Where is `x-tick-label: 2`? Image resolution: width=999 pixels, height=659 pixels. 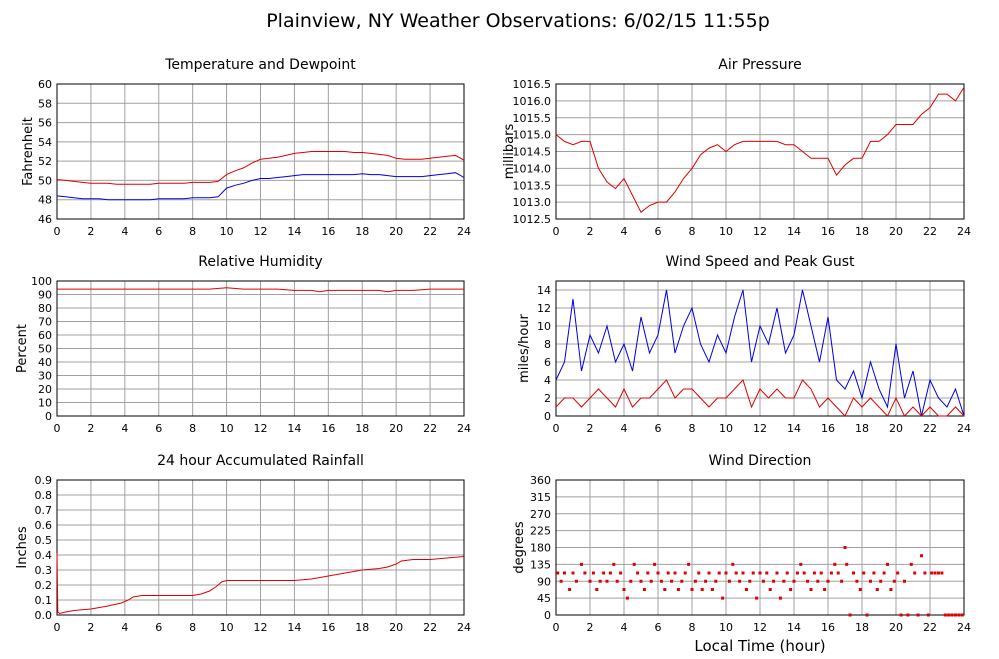
x-tick-label: 2 is located at coordinates (90, 627).